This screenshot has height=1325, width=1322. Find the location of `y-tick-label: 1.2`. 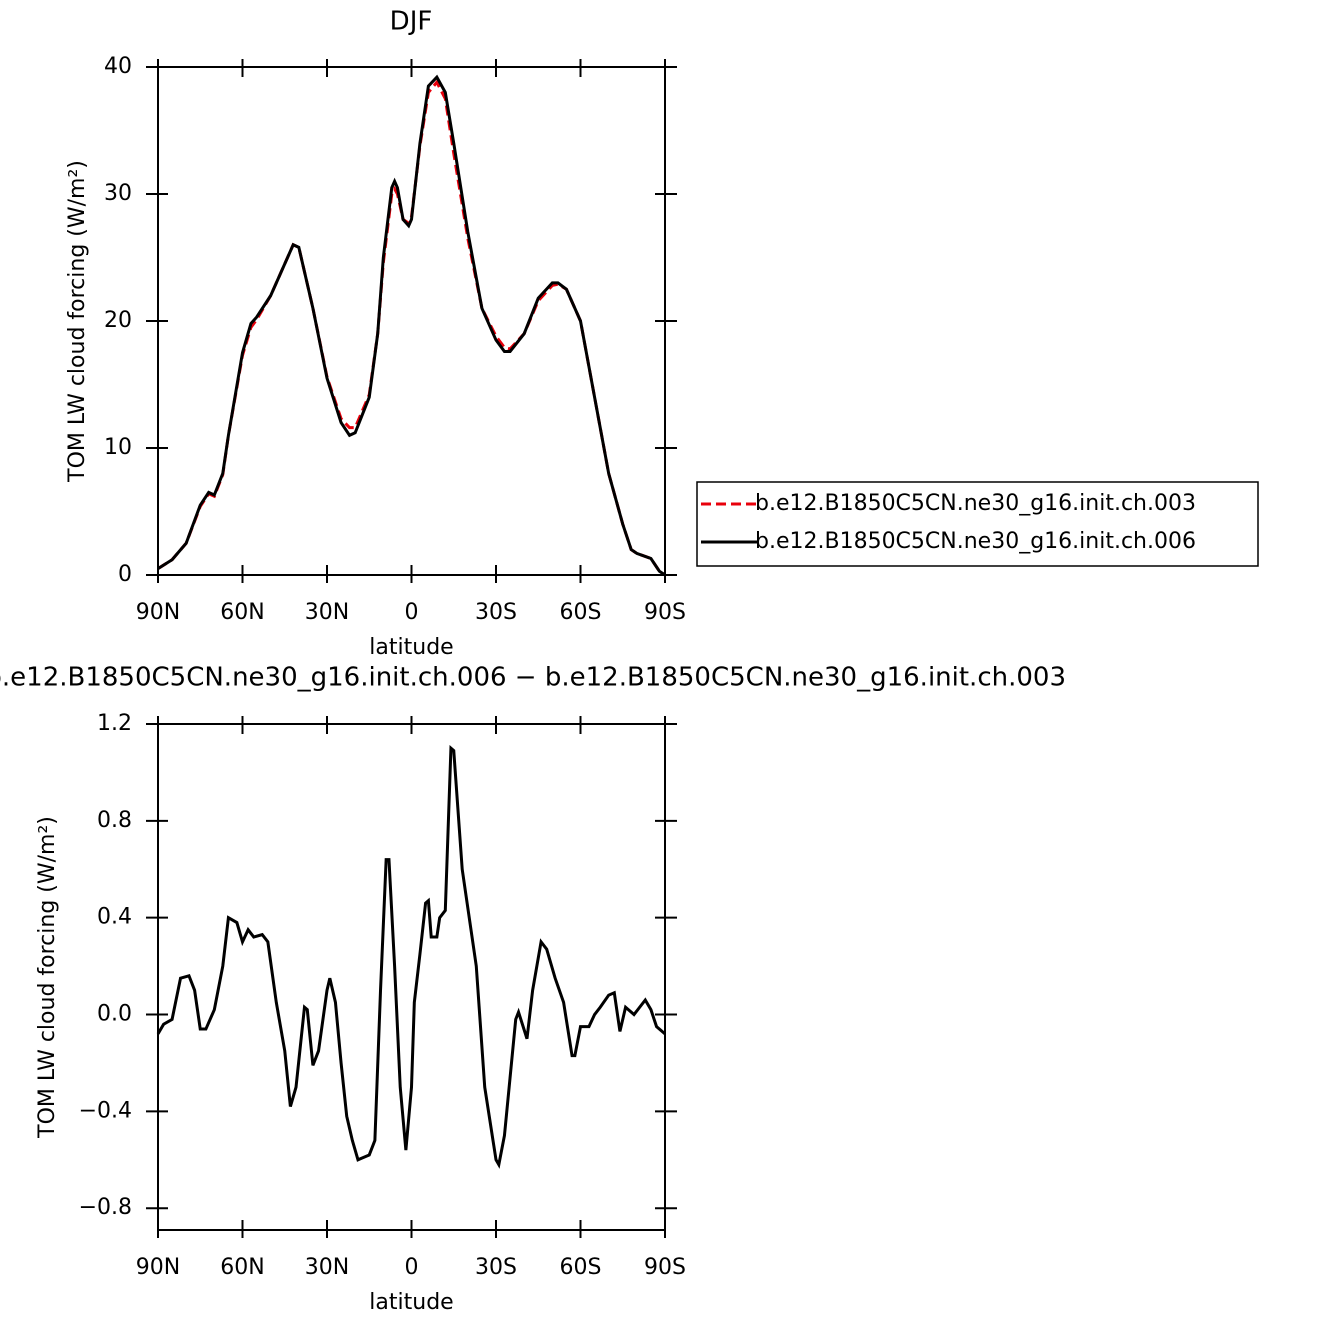

y-tick-label: 1.2 is located at coordinates (114, 723).